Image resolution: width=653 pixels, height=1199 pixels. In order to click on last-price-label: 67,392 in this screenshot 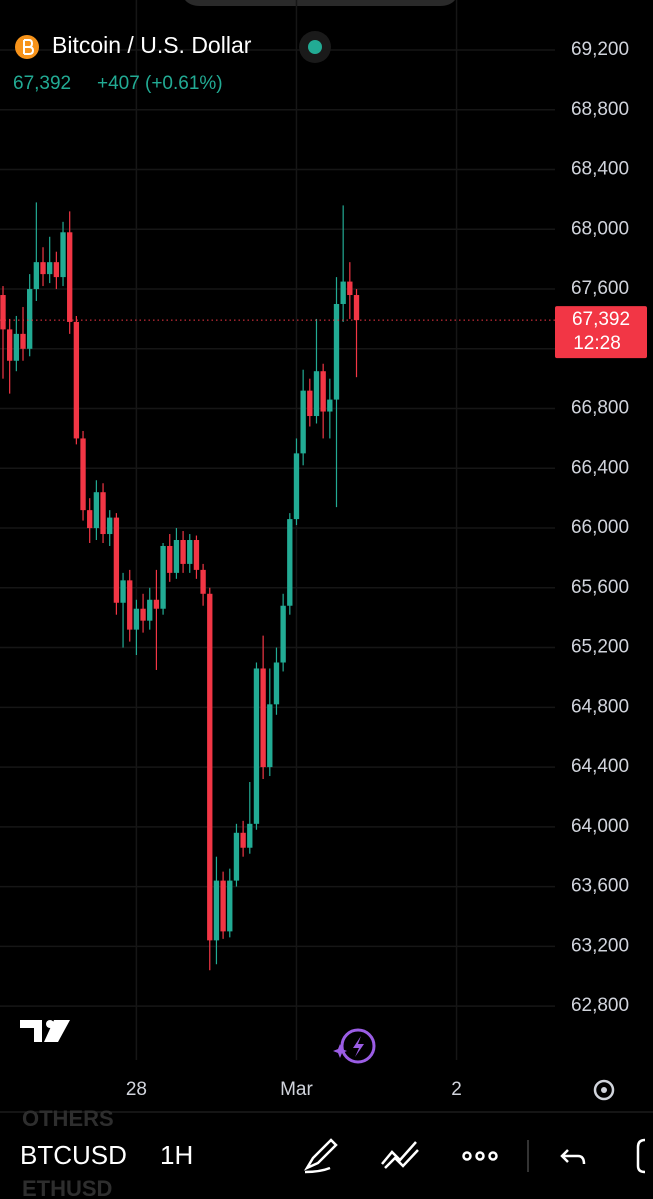, I will do `click(601, 319)`.